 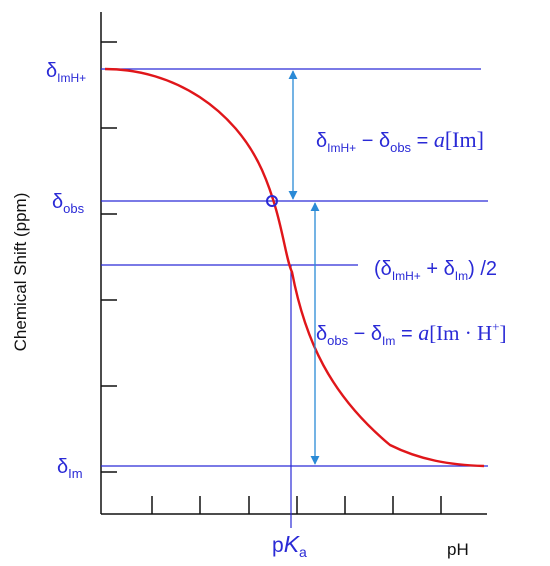 What do you see at coordinates (458, 549) in the screenshot?
I see `x-axis-label: pH` at bounding box center [458, 549].